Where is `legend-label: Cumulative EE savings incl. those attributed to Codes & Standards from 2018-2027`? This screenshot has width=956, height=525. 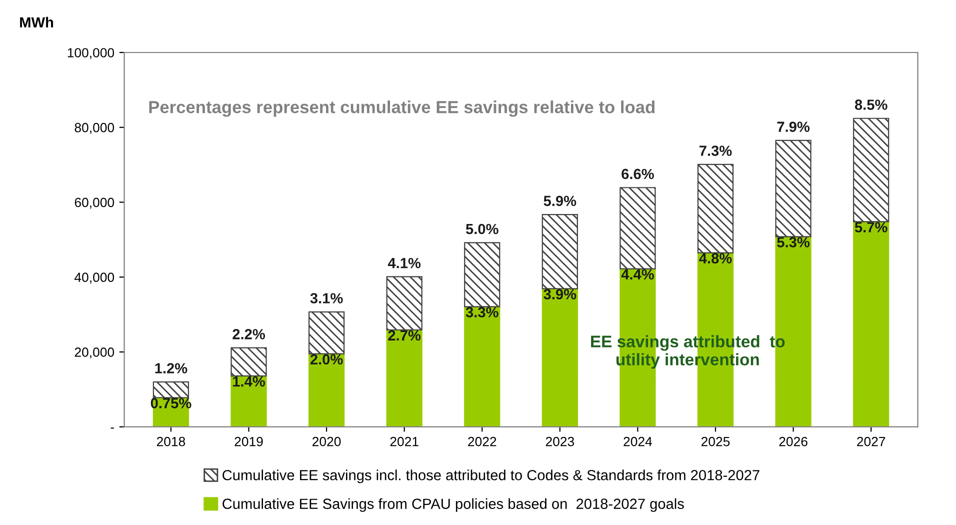 legend-label: Cumulative EE savings incl. those attributed to Codes & Standards from 2018-2027 is located at coordinates (491, 477).